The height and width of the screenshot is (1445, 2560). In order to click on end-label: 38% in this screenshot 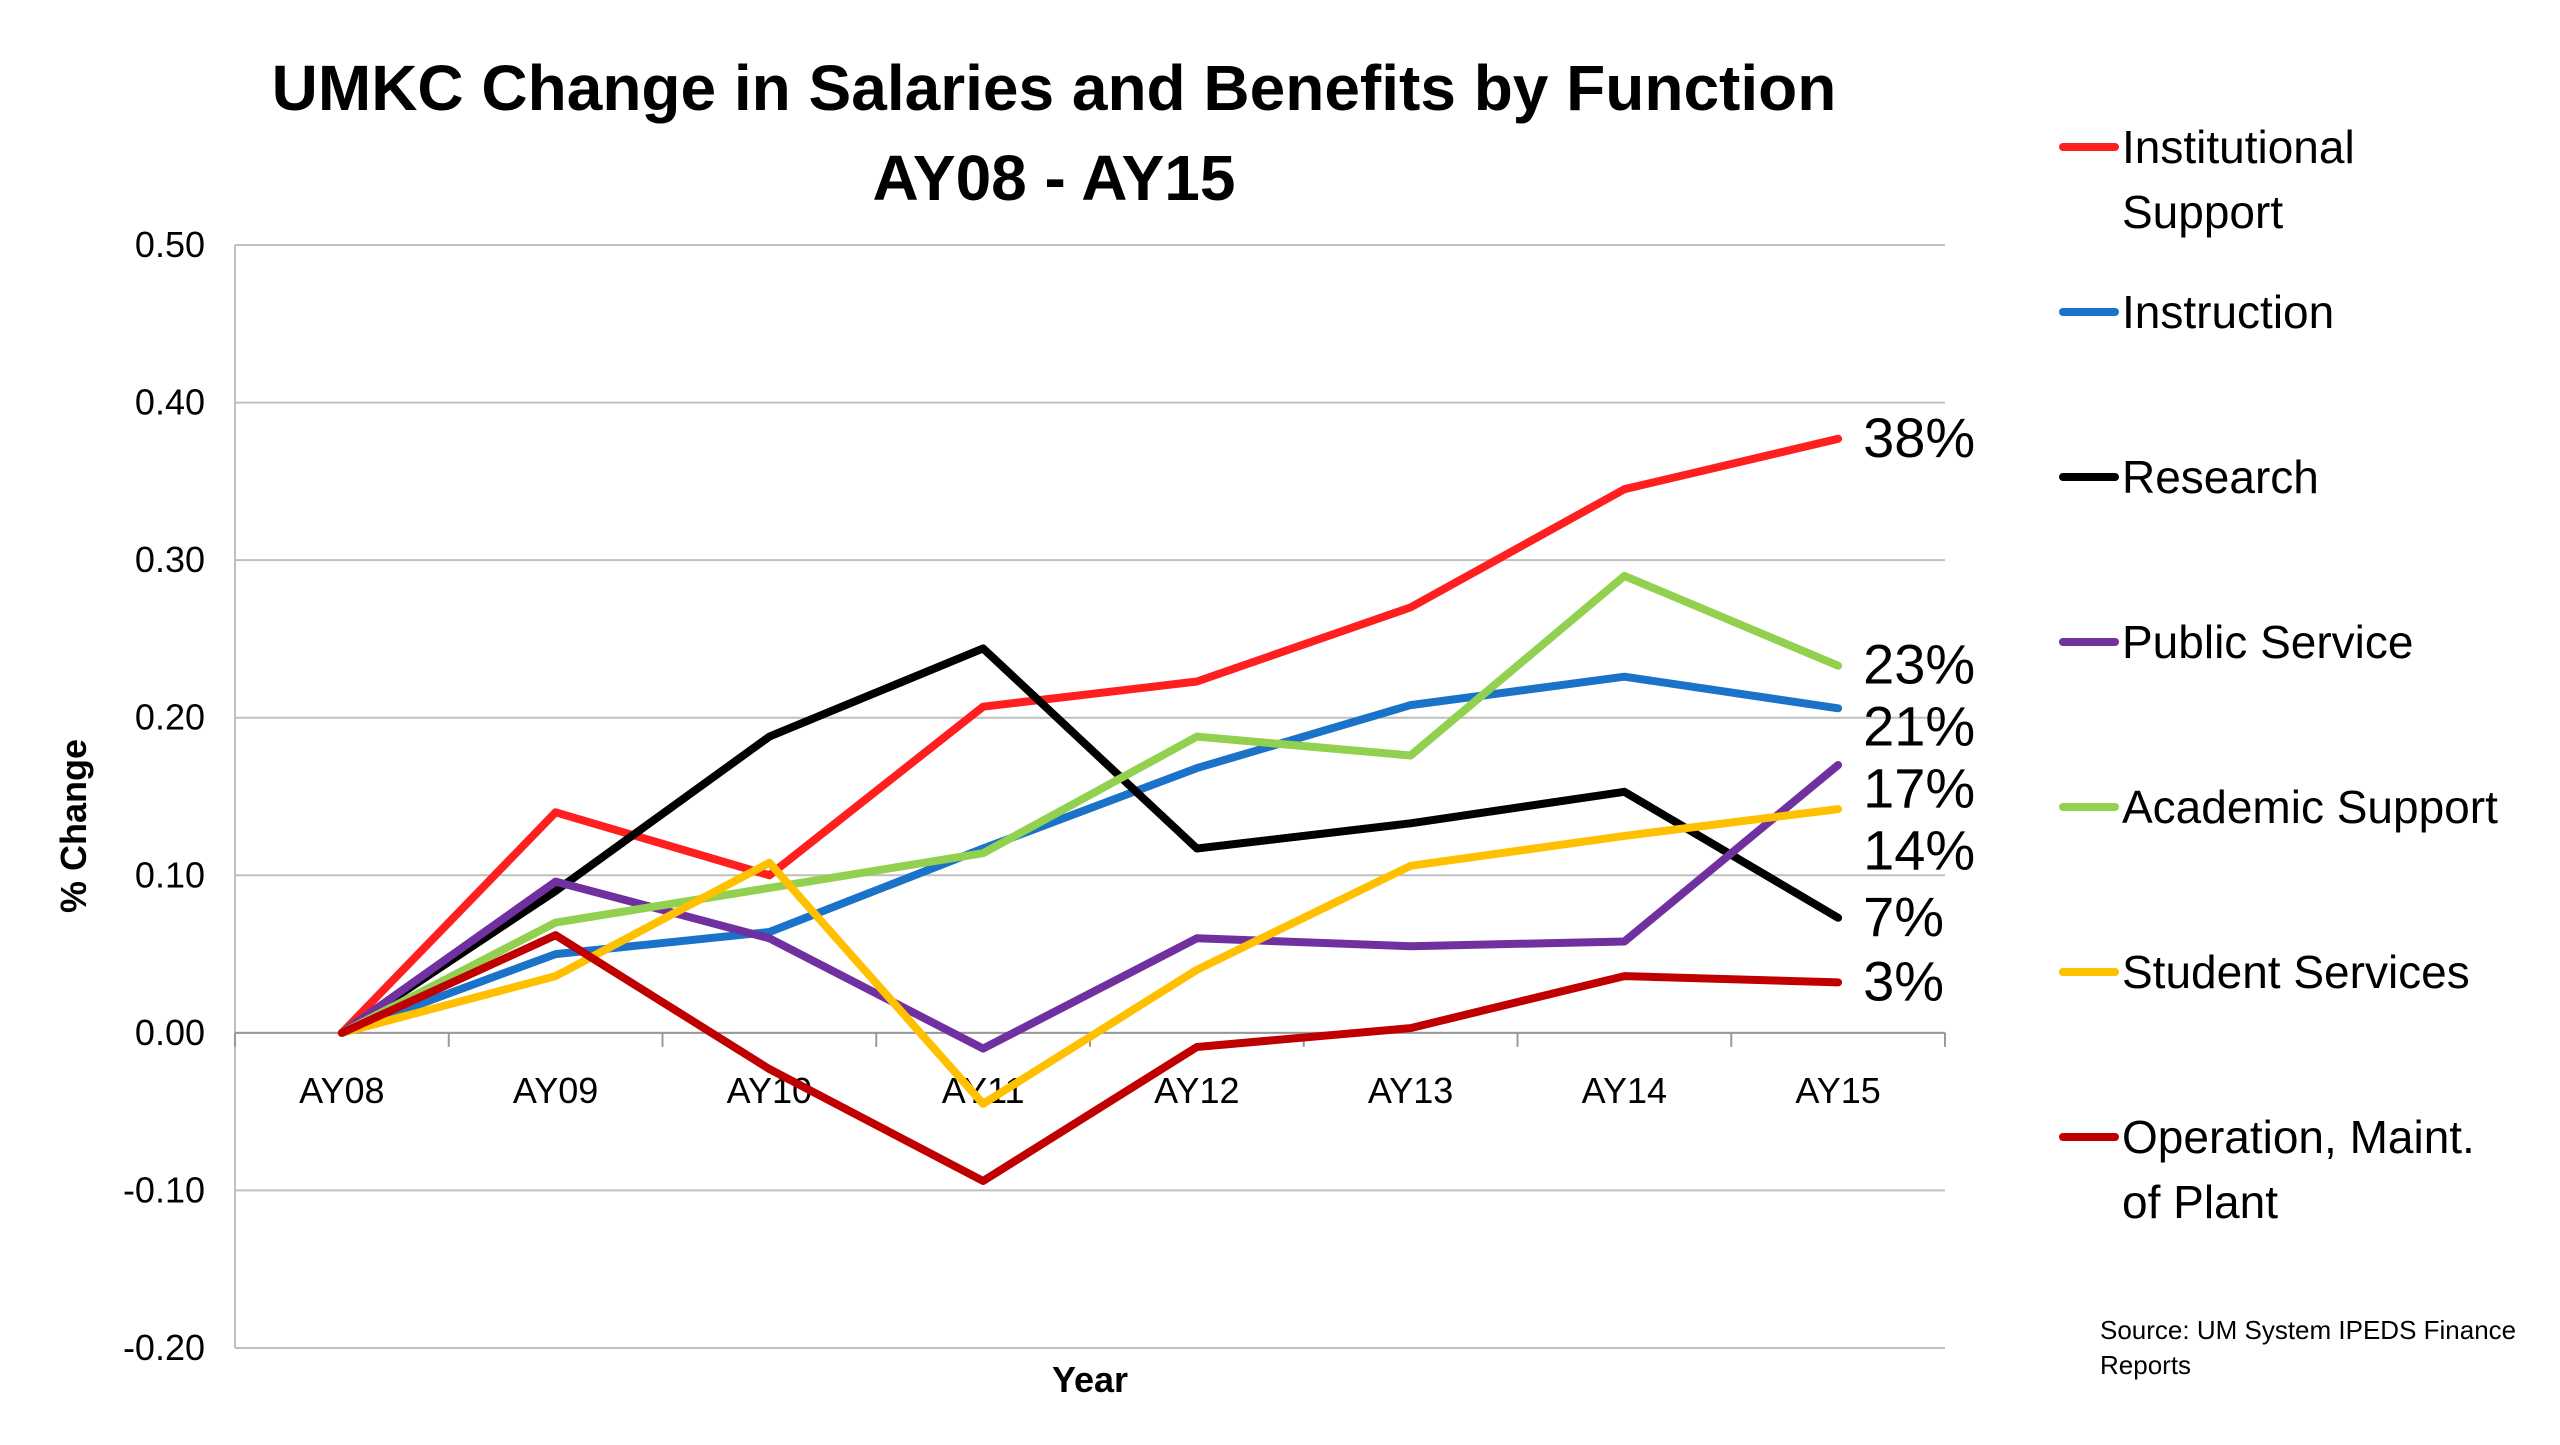, I will do `click(1919, 437)`.